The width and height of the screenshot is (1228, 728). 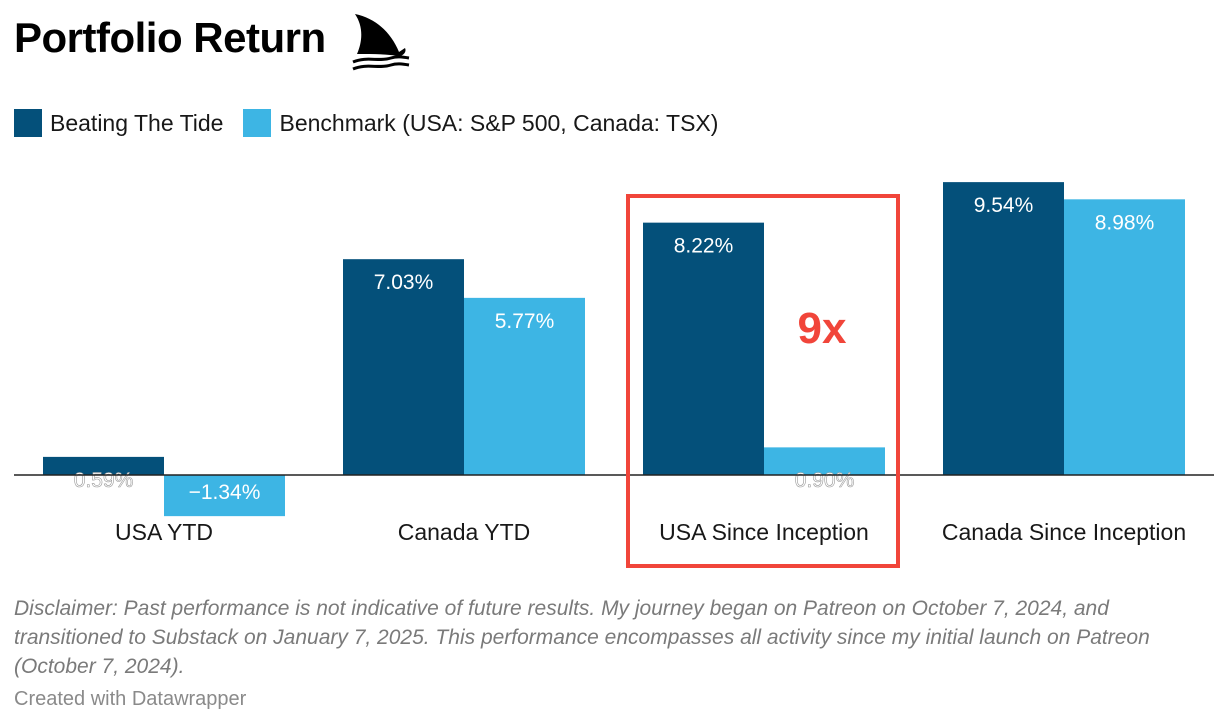 What do you see at coordinates (381, 42) in the screenshot?
I see `shark-fin-icon` at bounding box center [381, 42].